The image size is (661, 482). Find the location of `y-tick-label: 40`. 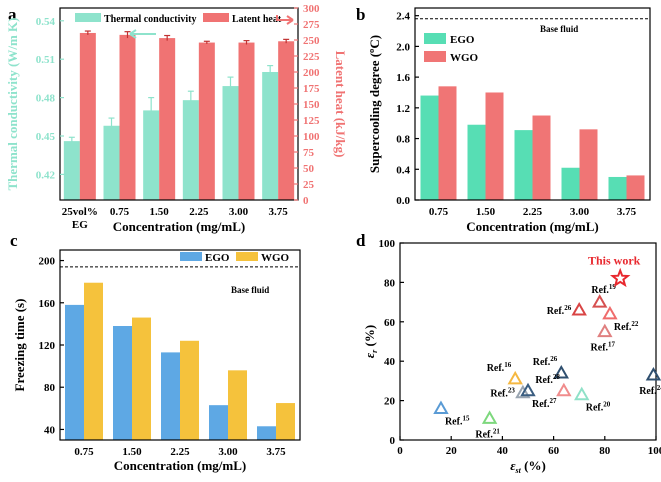

y-tick-label: 40 is located at coordinates (390, 362).